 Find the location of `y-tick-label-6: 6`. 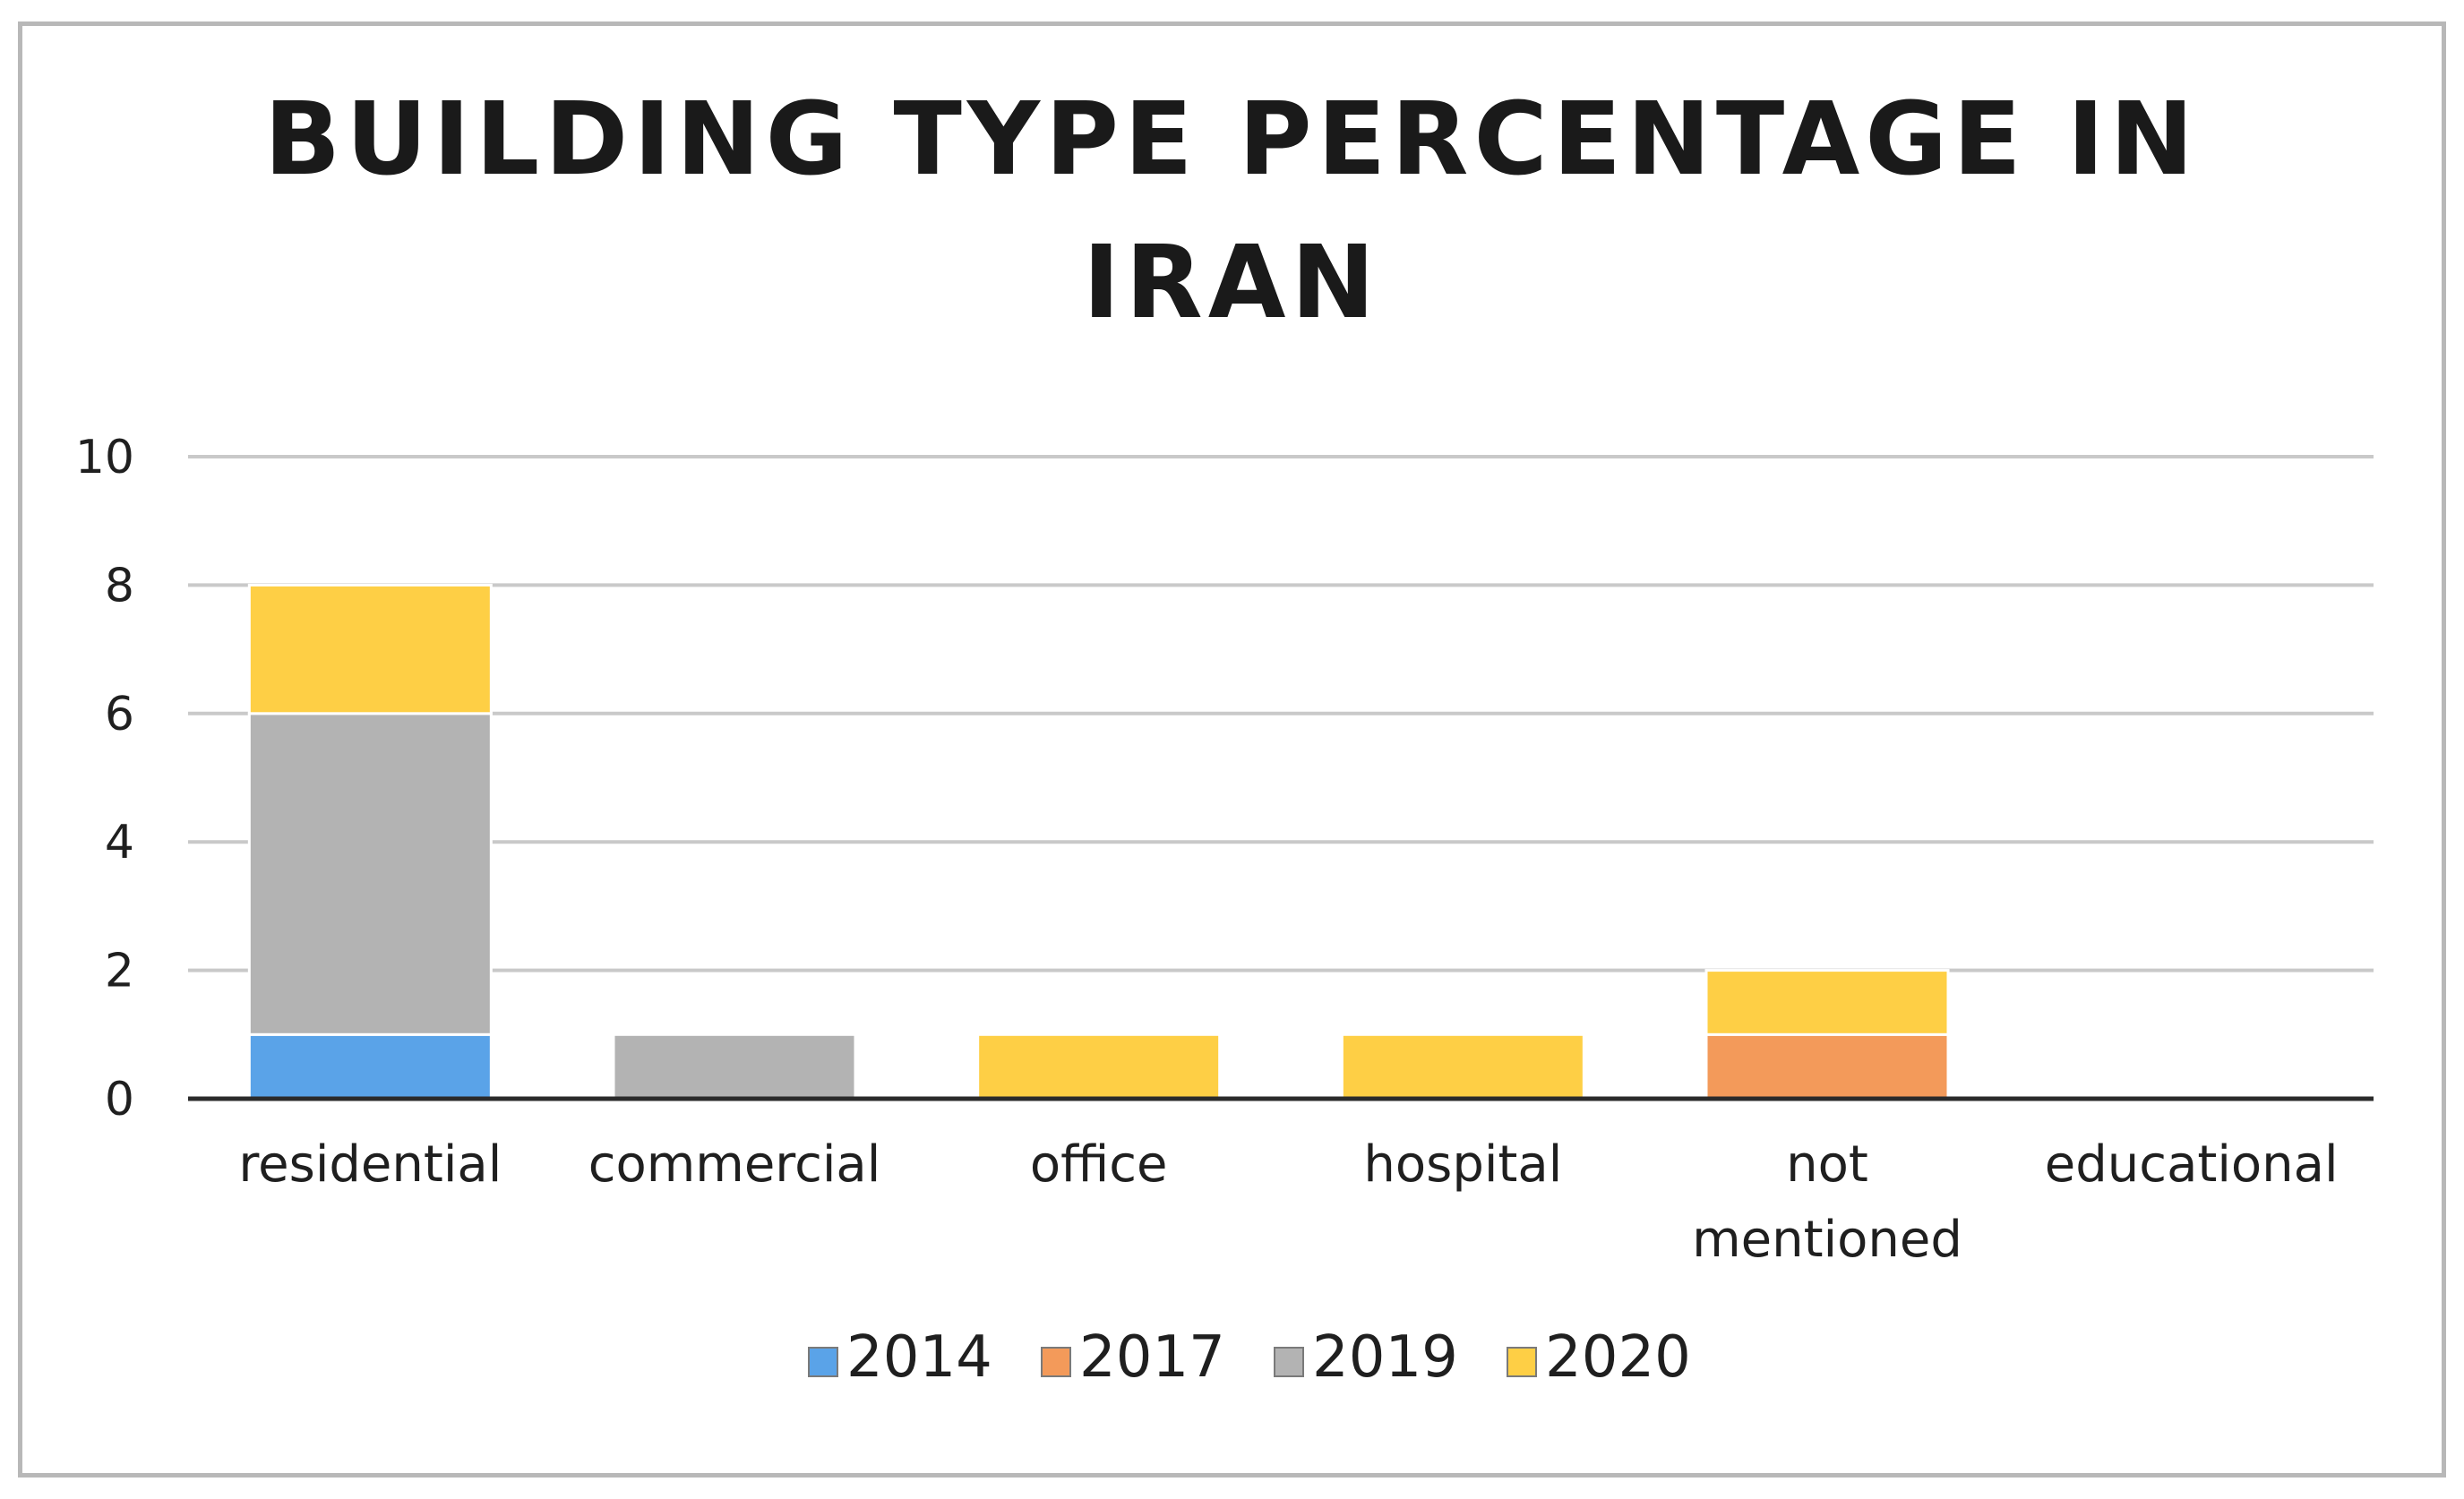

y-tick-label-6: 6 is located at coordinates (119, 714).